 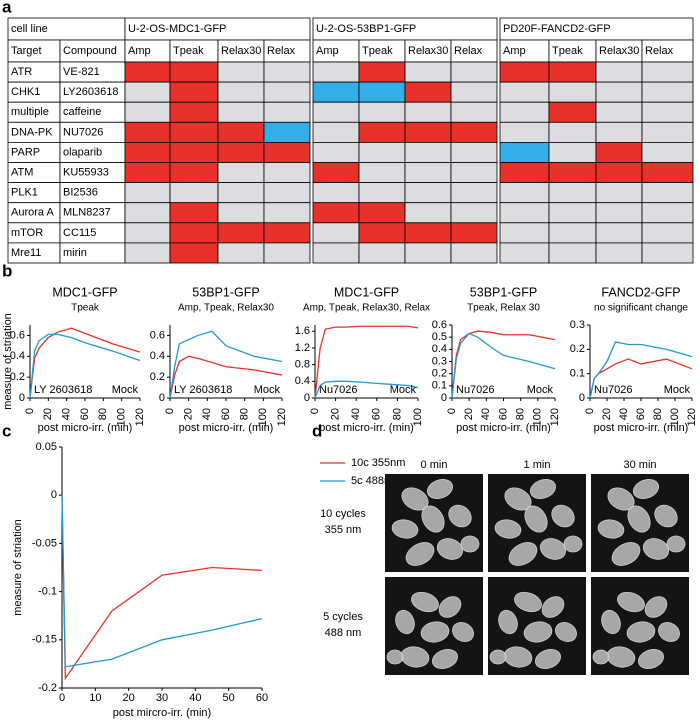 I want to click on y-tick-label: 0.4, so click(x=439, y=349).